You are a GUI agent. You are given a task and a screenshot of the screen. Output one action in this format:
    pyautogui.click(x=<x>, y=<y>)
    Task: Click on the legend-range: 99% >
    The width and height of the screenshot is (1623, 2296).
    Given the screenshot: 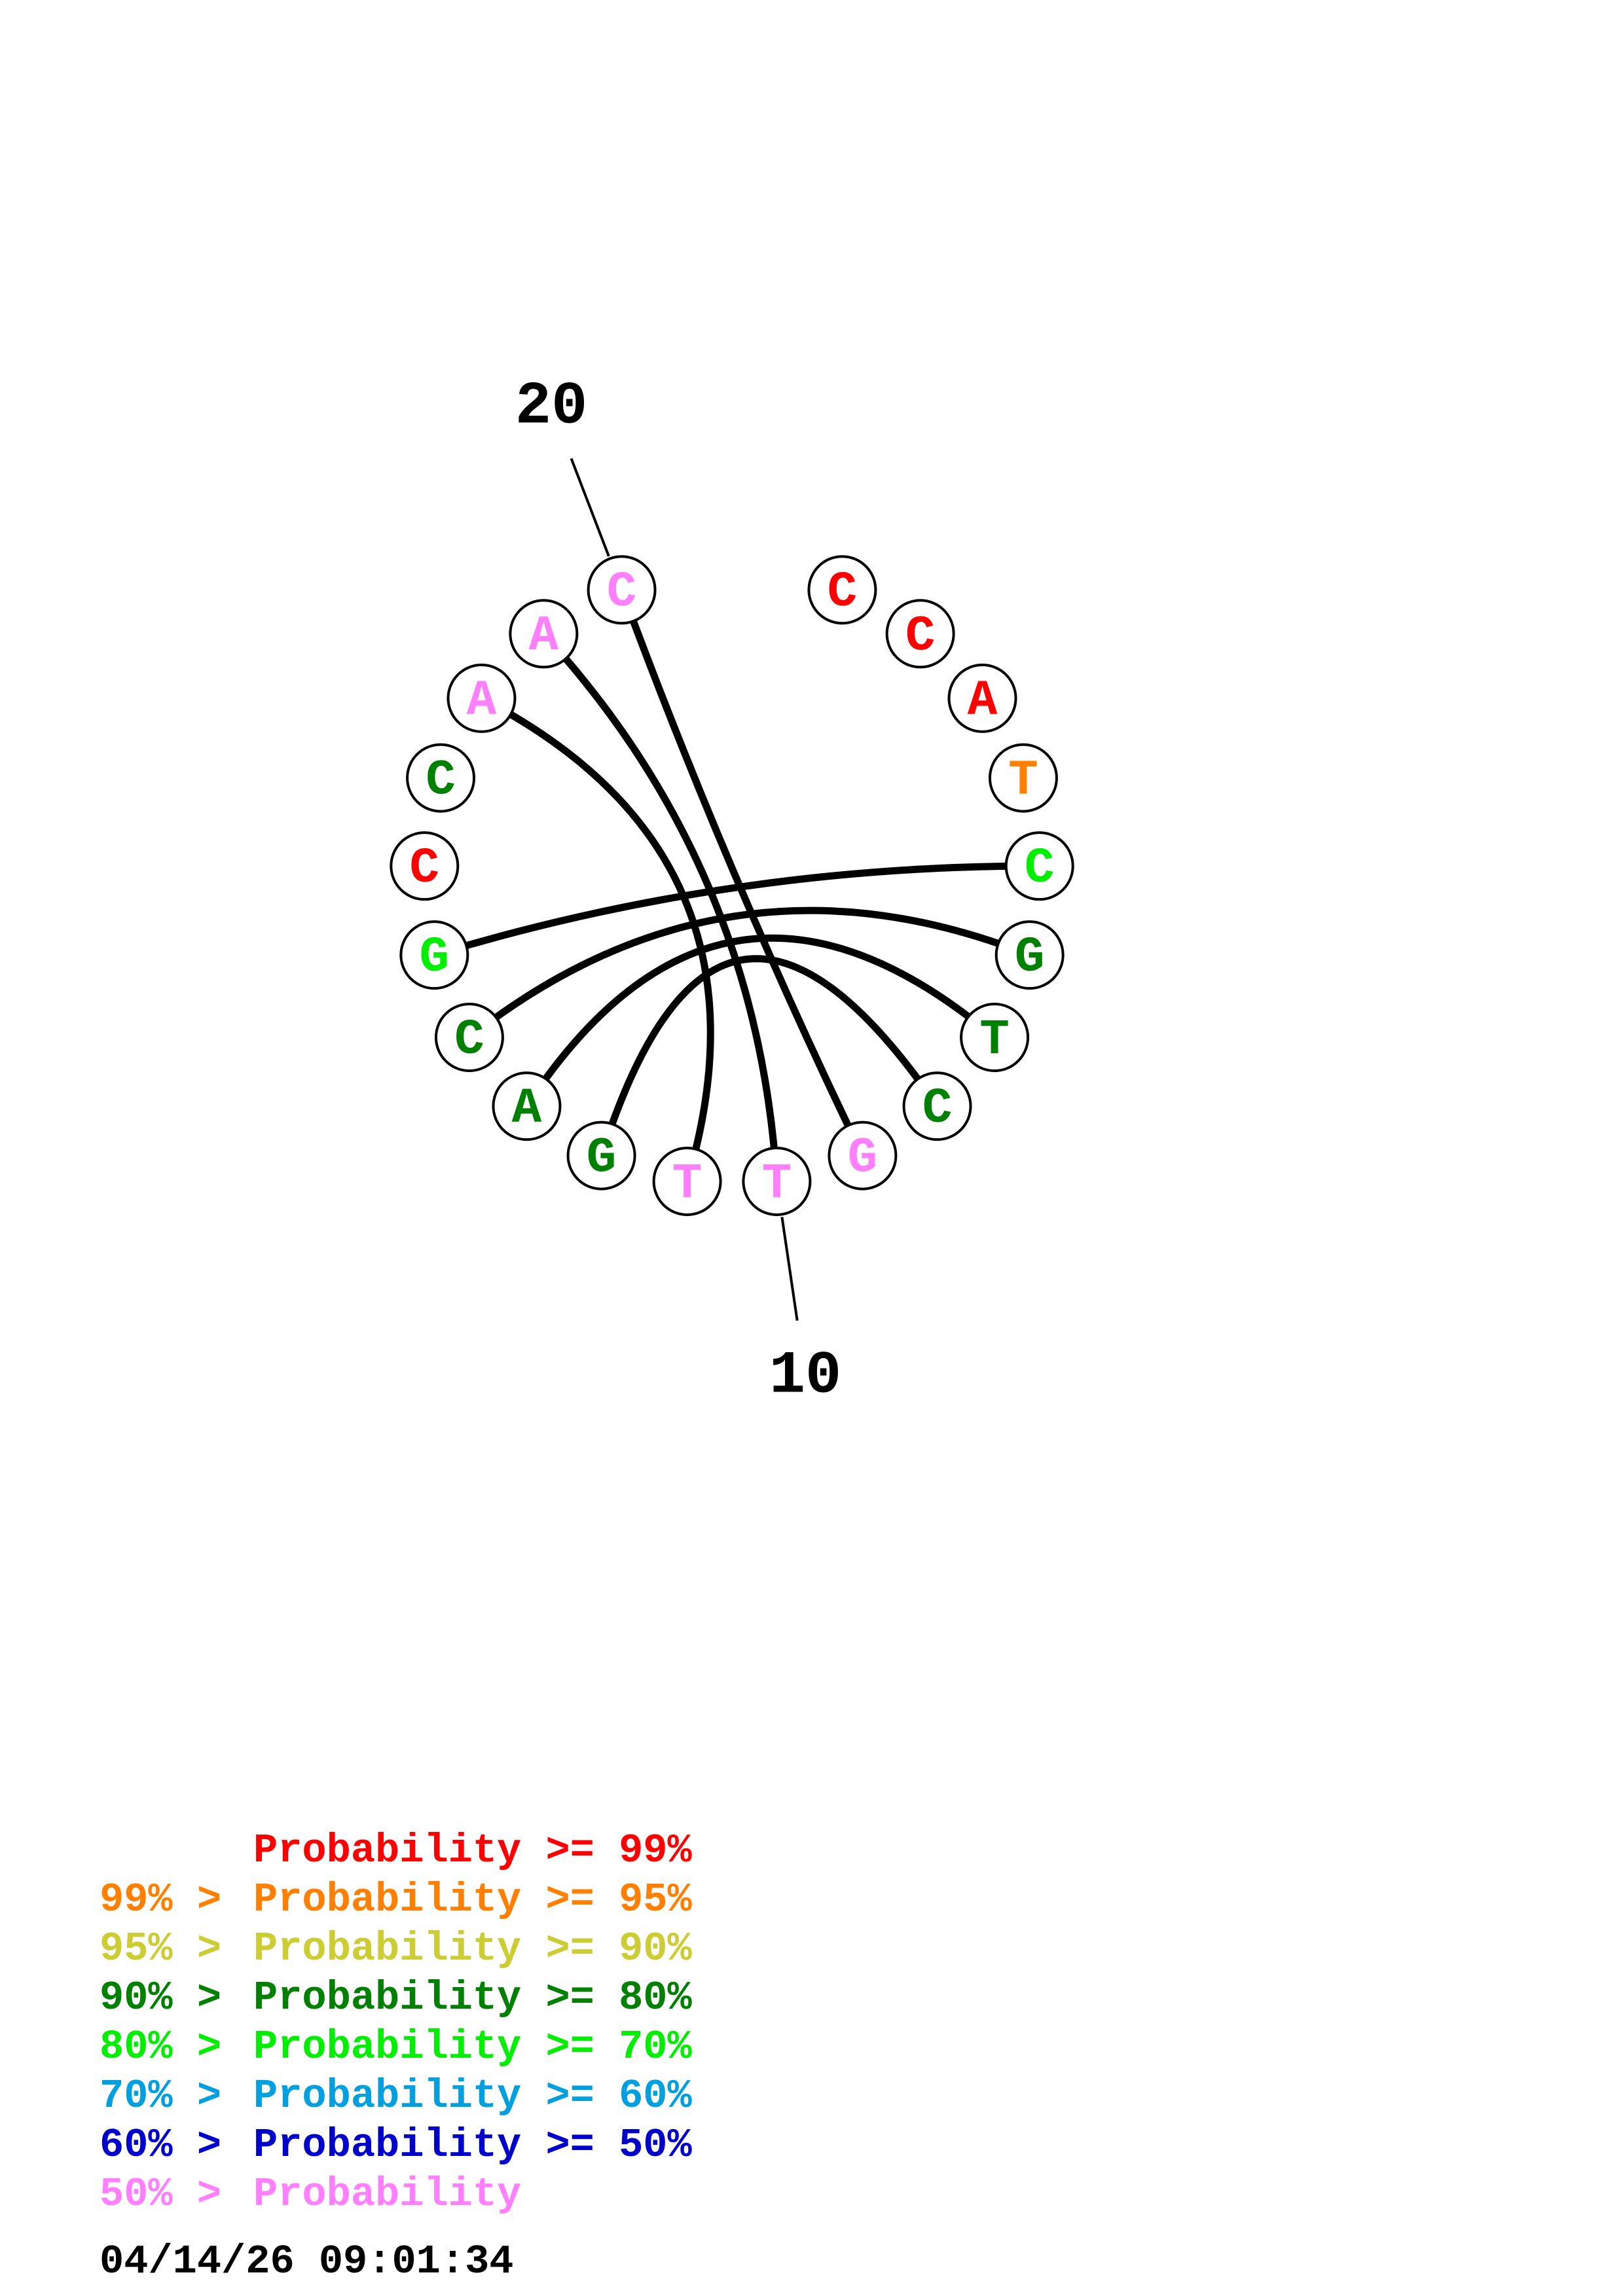 What is the action you would take?
    pyautogui.click(x=161, y=1899)
    